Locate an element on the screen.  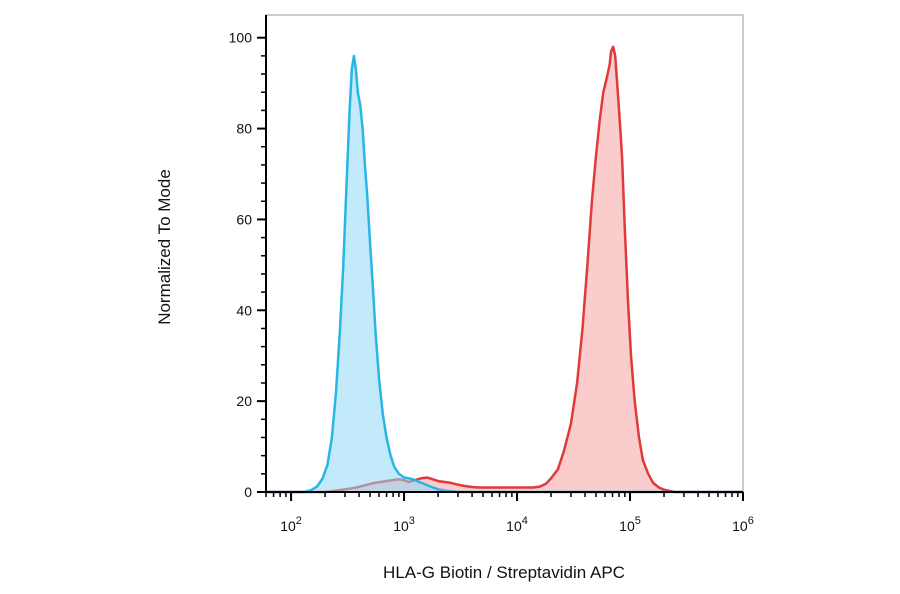
x-axis-ticks: 10² 10³ 10⁴ 10⁵ 10⁶ is located at coordinates (509, 513).